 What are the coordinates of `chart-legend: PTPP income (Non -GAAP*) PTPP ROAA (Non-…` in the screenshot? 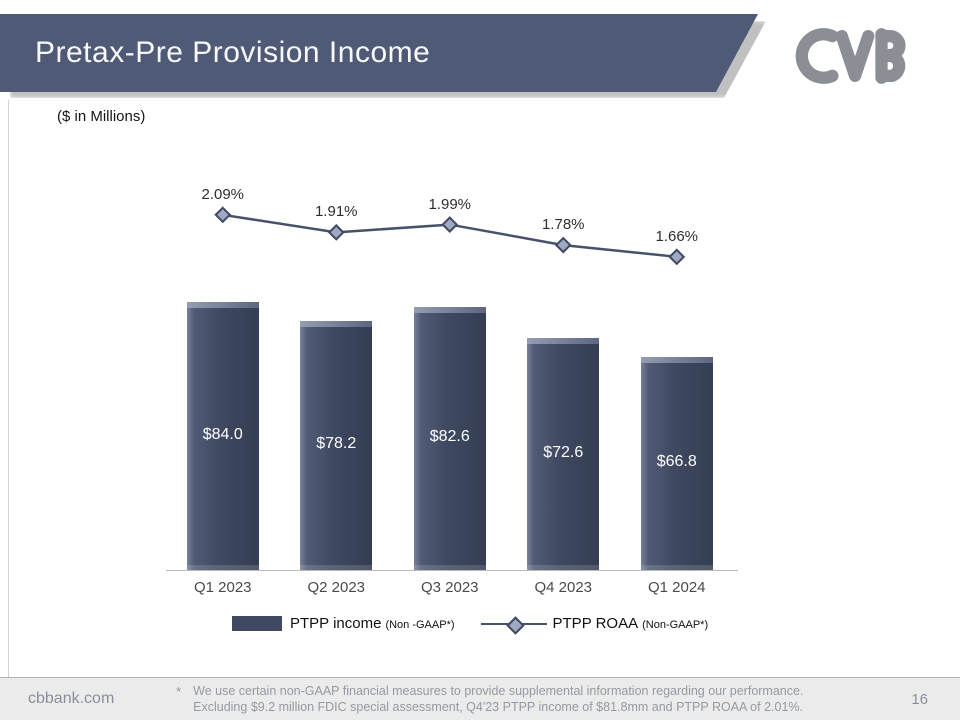 It's located at (483, 625).